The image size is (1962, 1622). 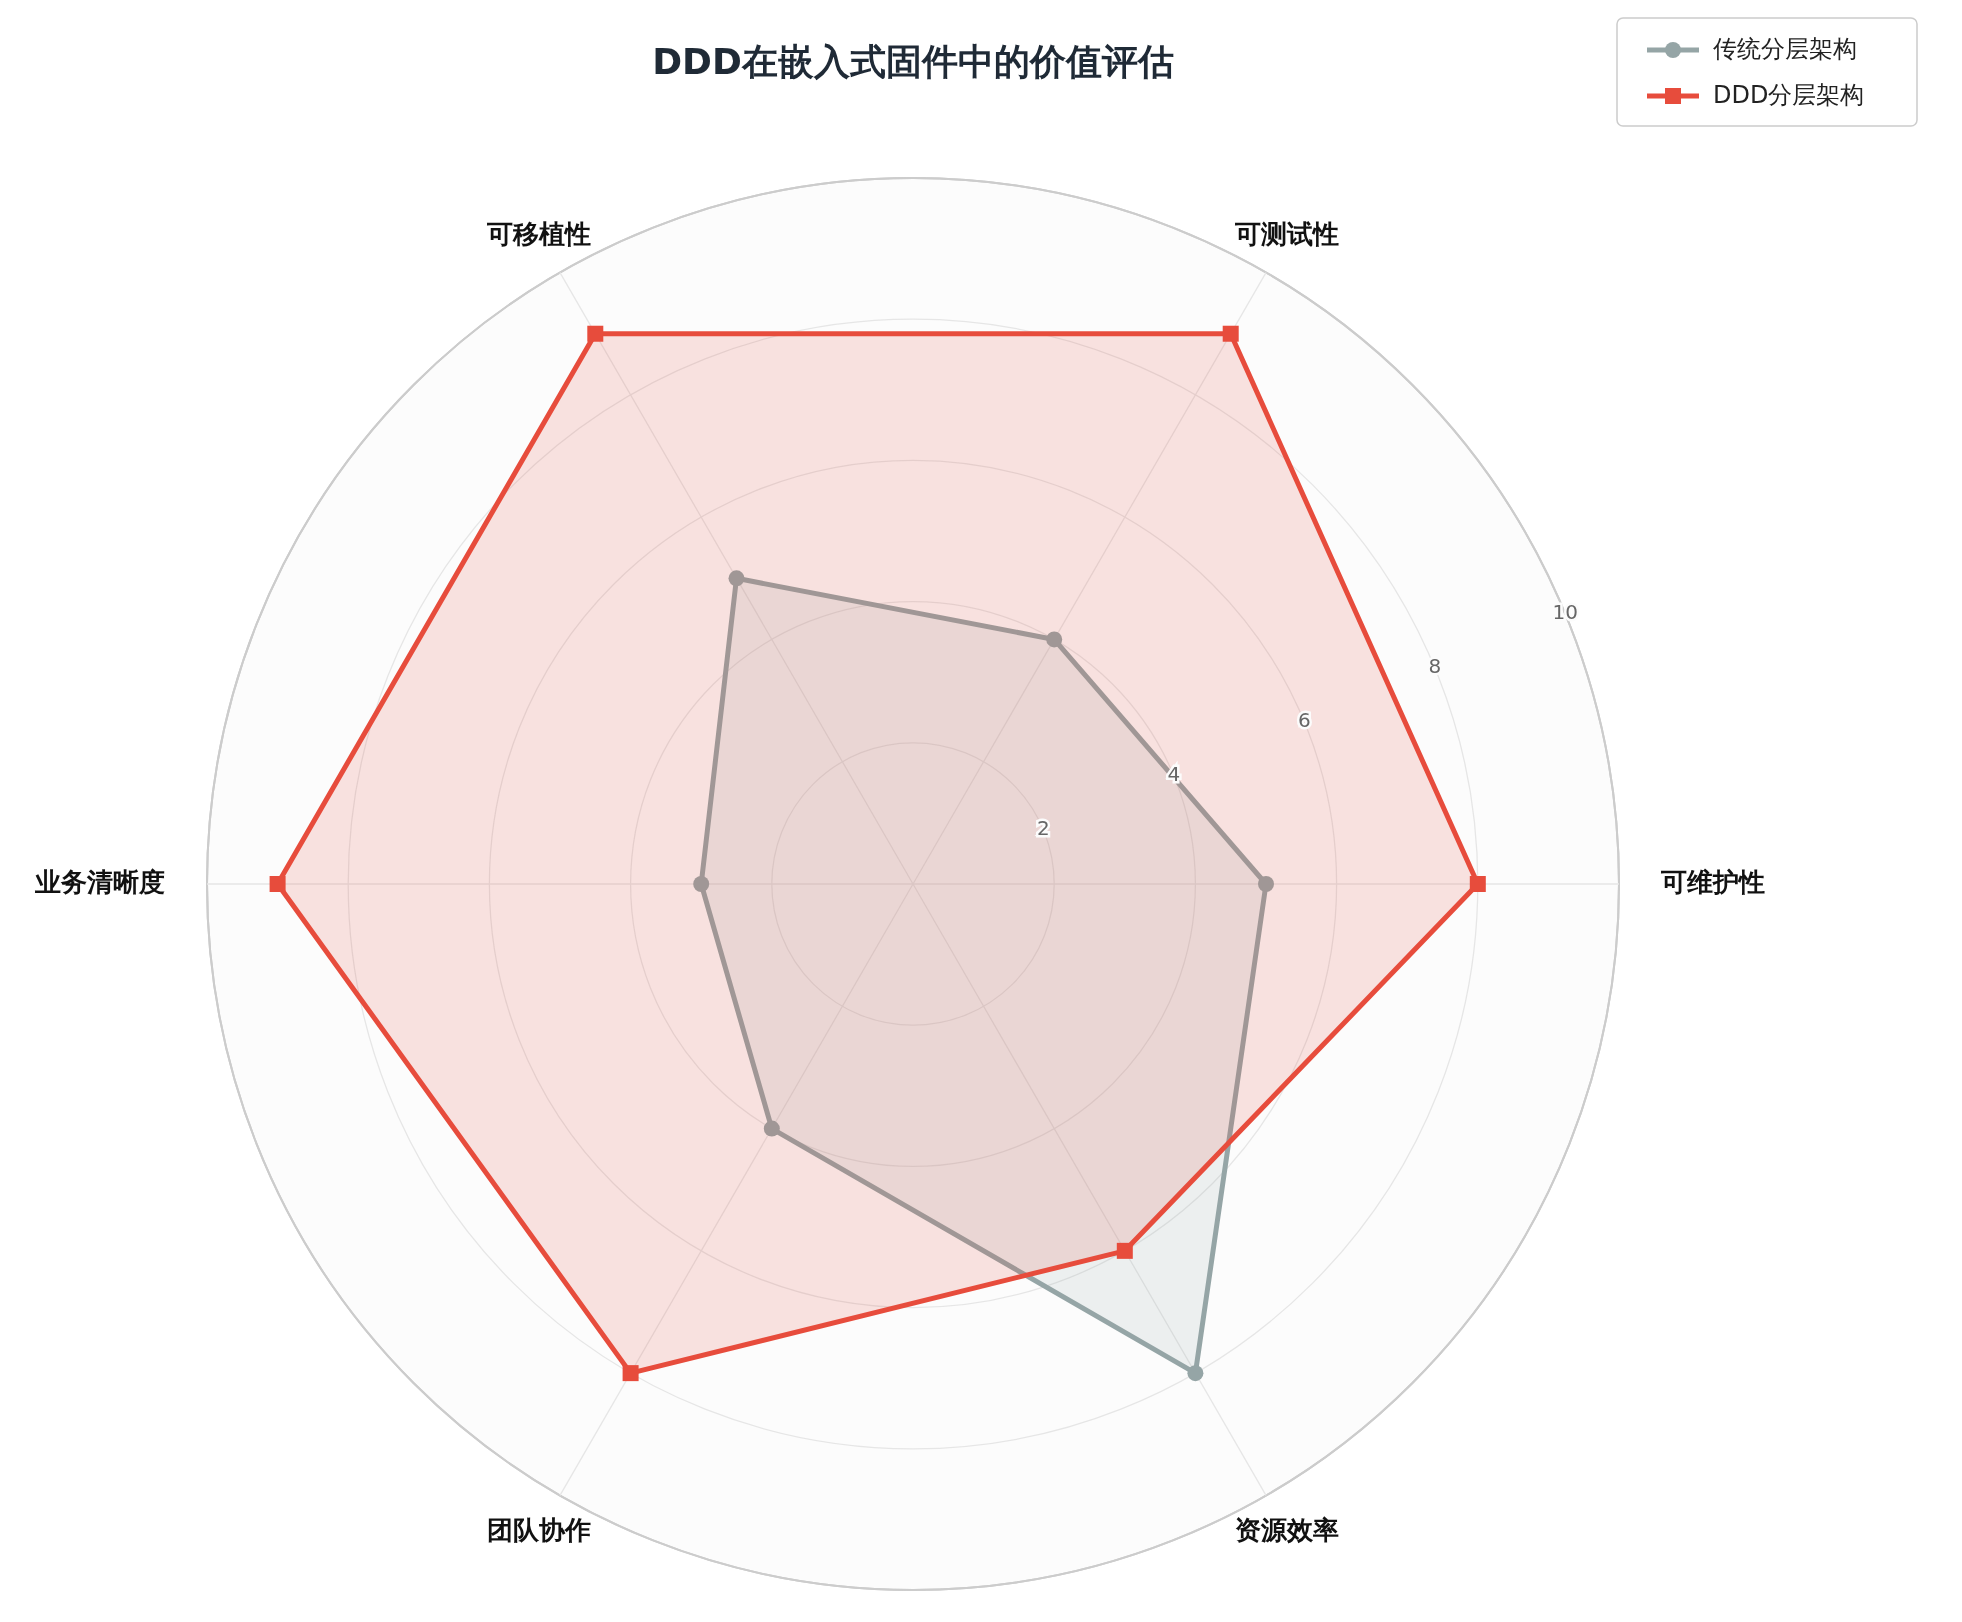 I want to click on legend-label: DDD分层架构, so click(x=1789, y=95).